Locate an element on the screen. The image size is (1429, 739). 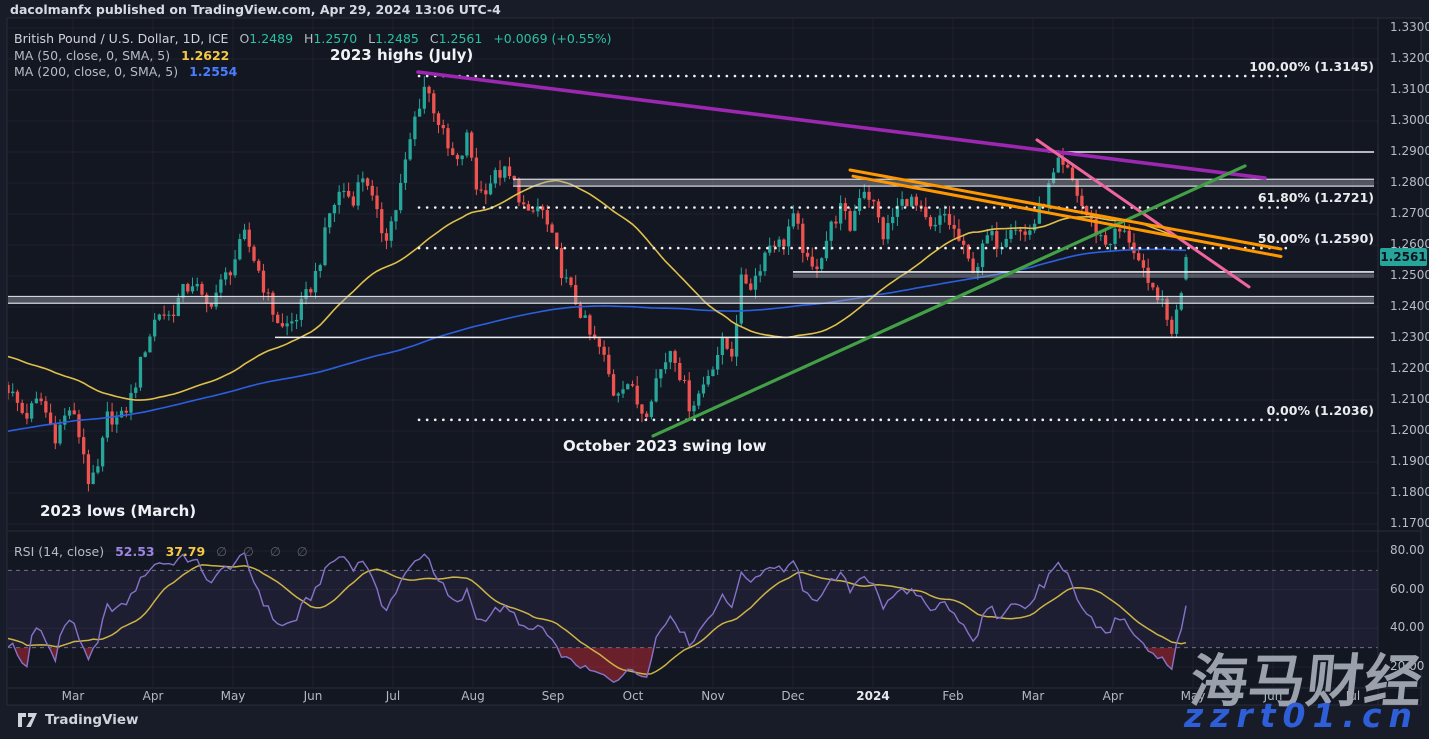
ohlc-open-label: O is located at coordinates (244, 38).